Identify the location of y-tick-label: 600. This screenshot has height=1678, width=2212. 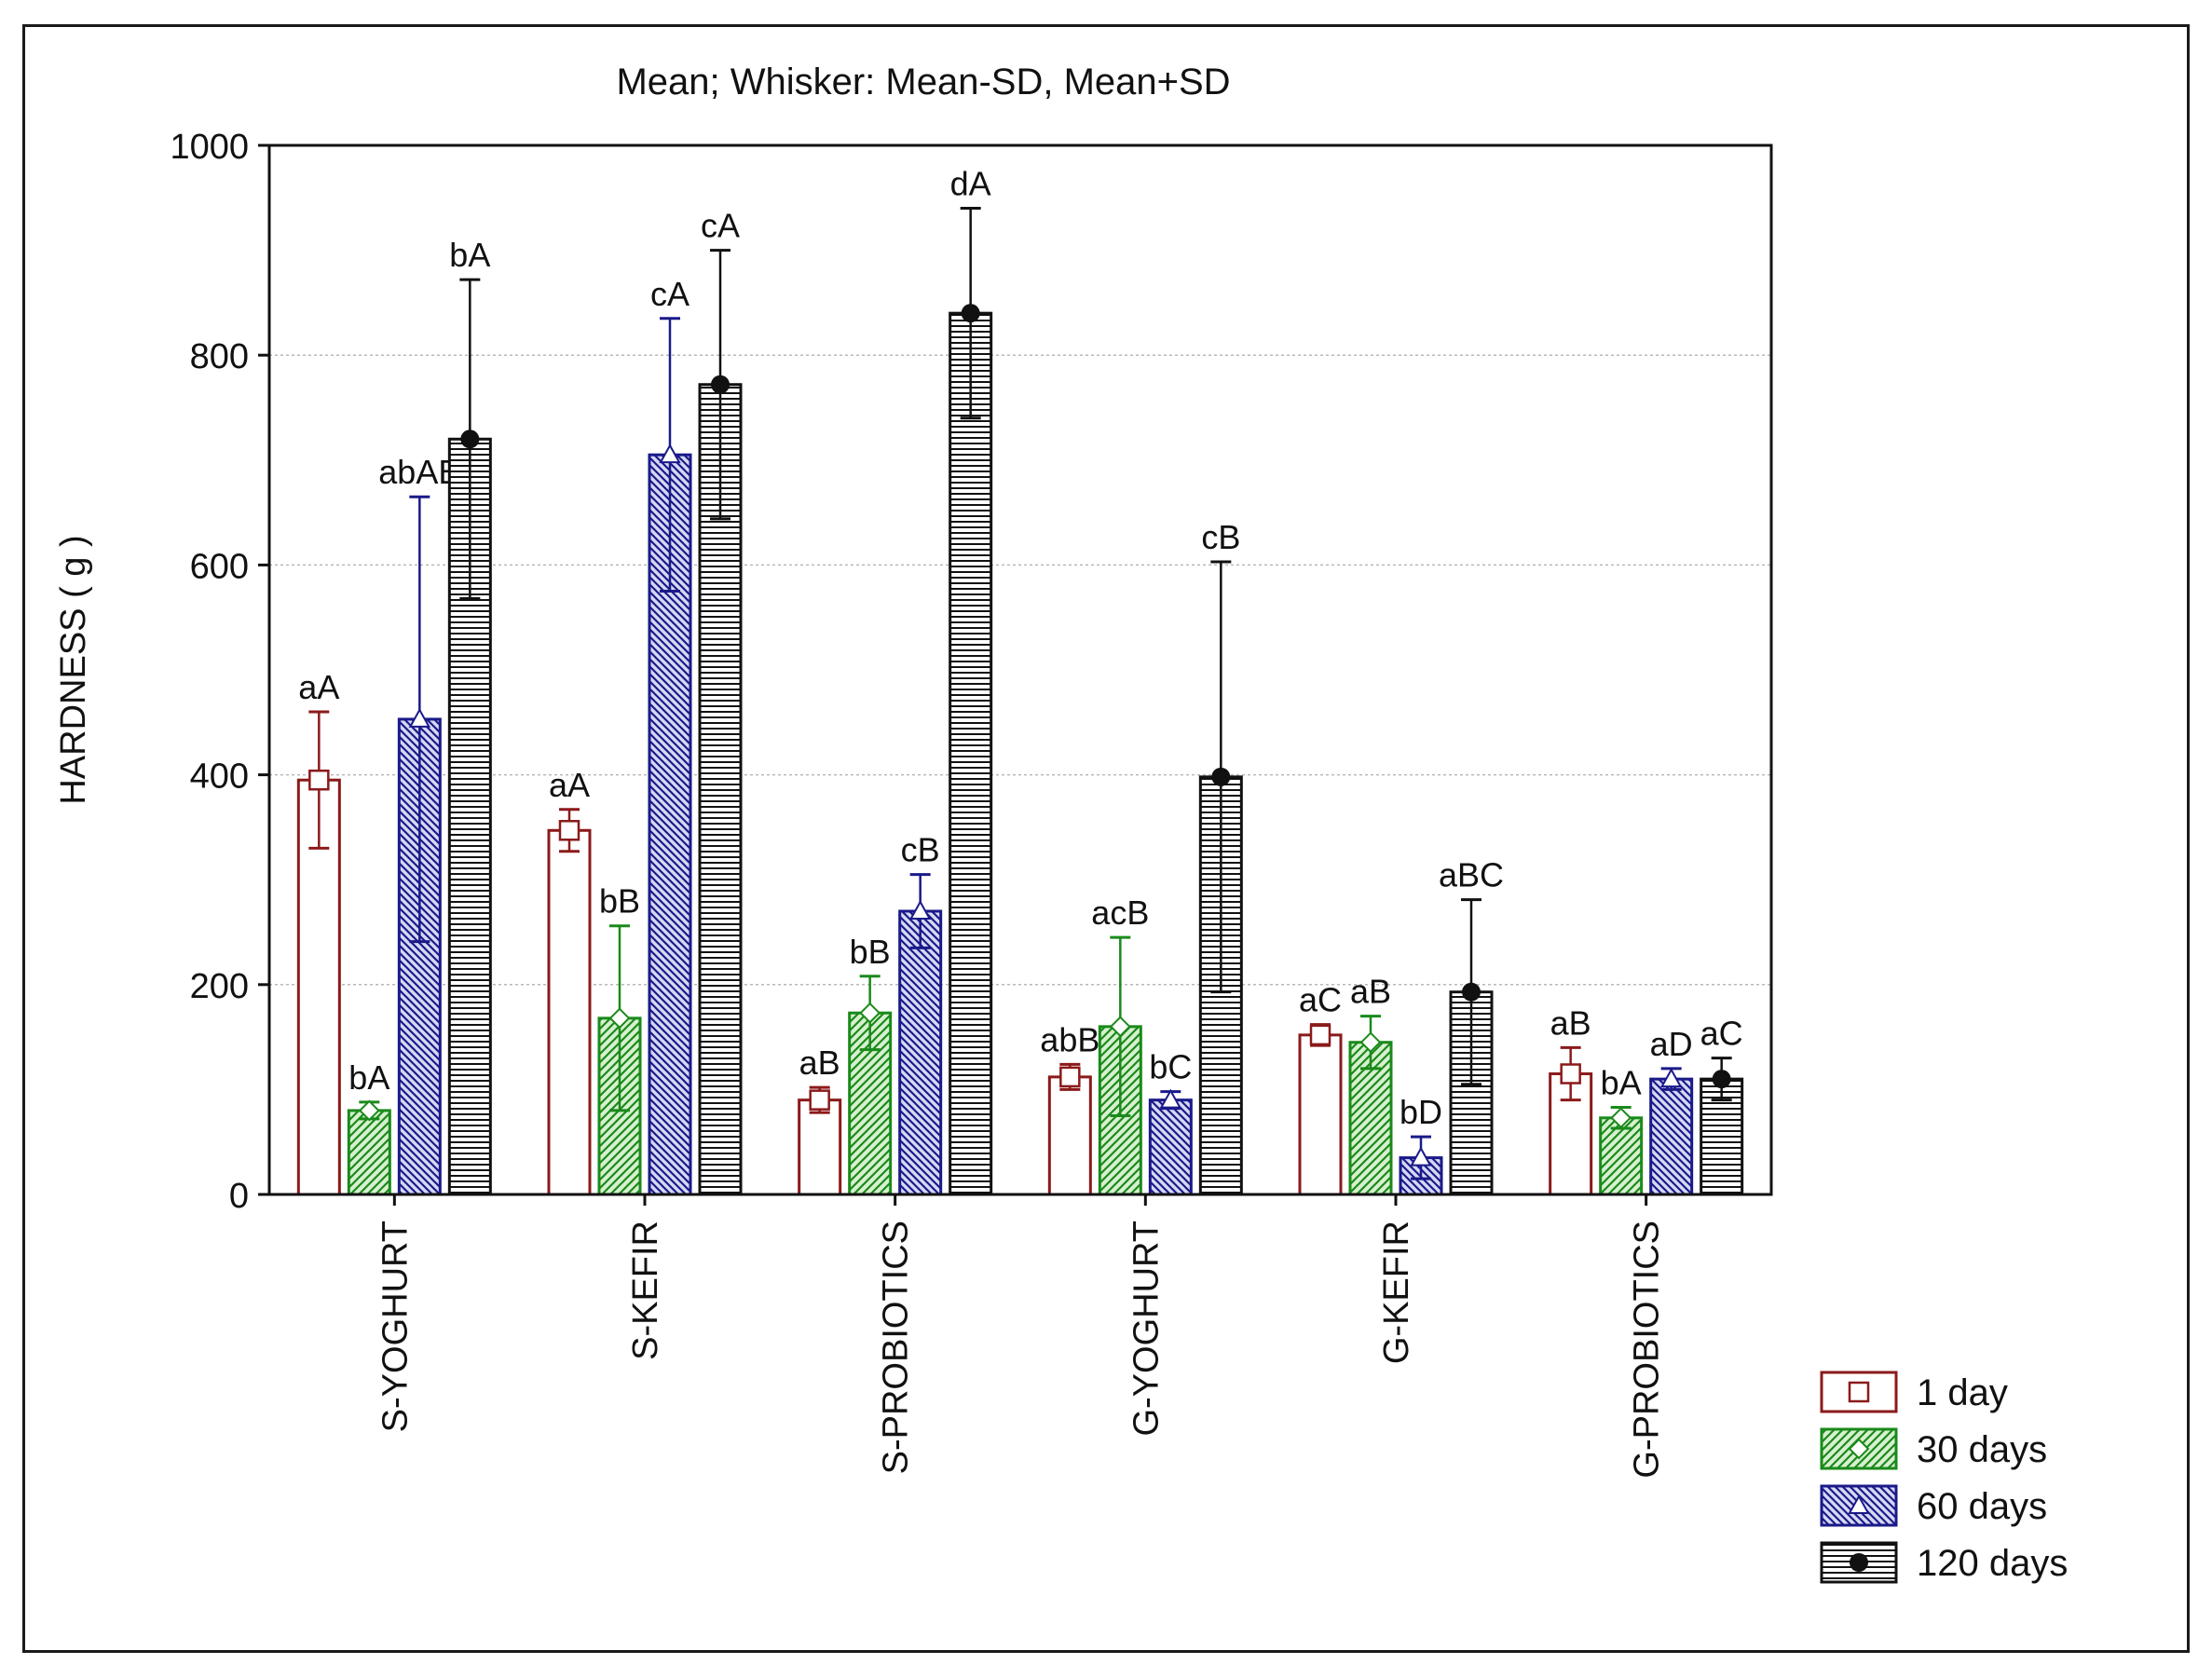
(219, 566).